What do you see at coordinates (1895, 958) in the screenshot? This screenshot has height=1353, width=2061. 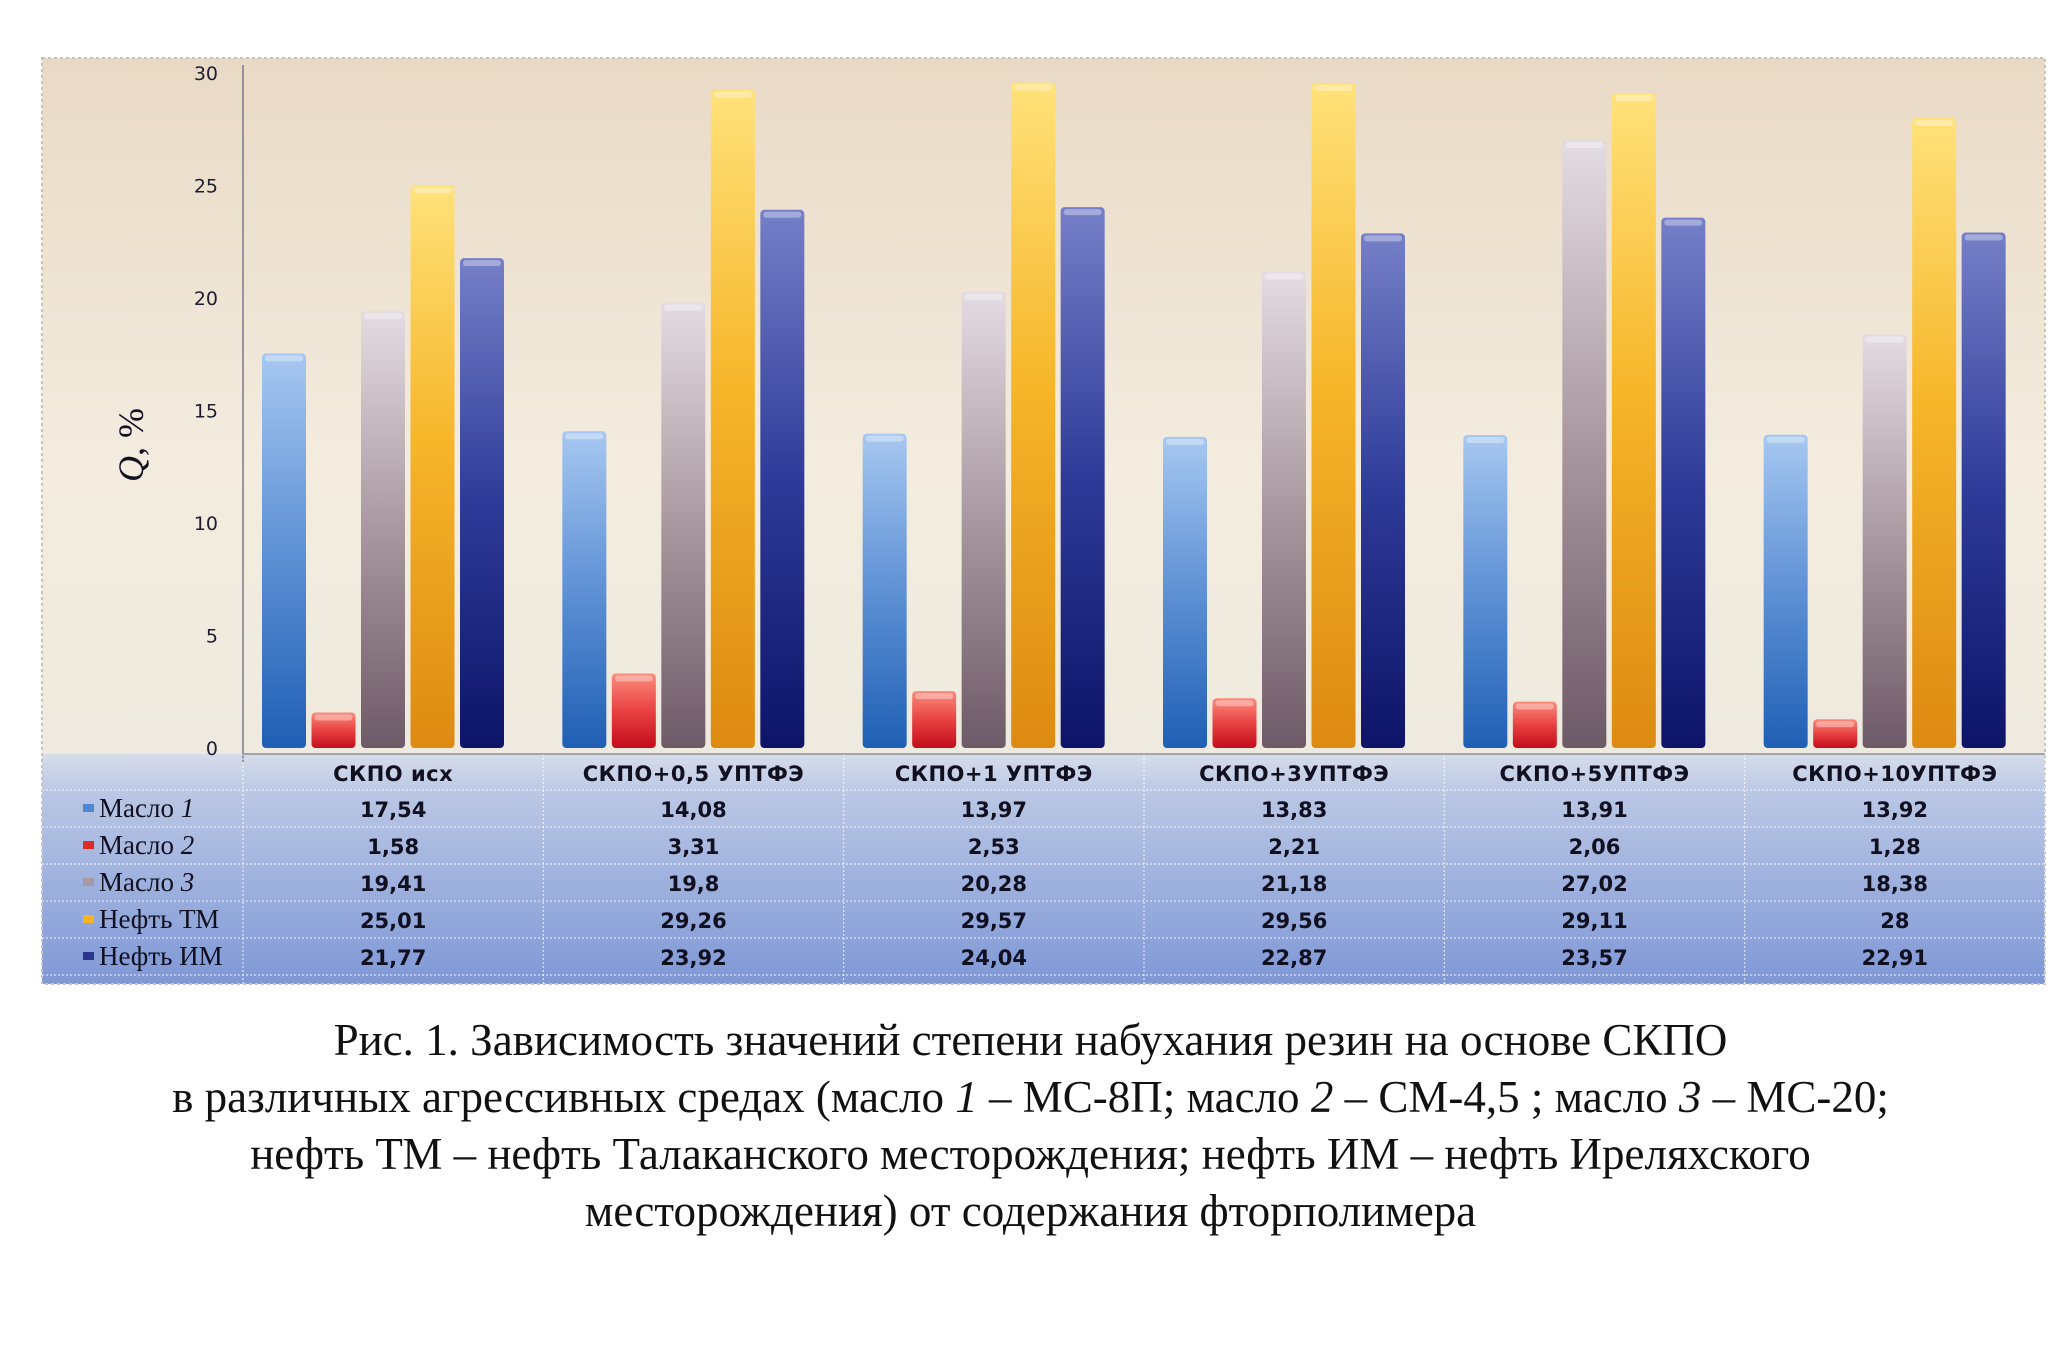 I see `data-label: 22,91` at bounding box center [1895, 958].